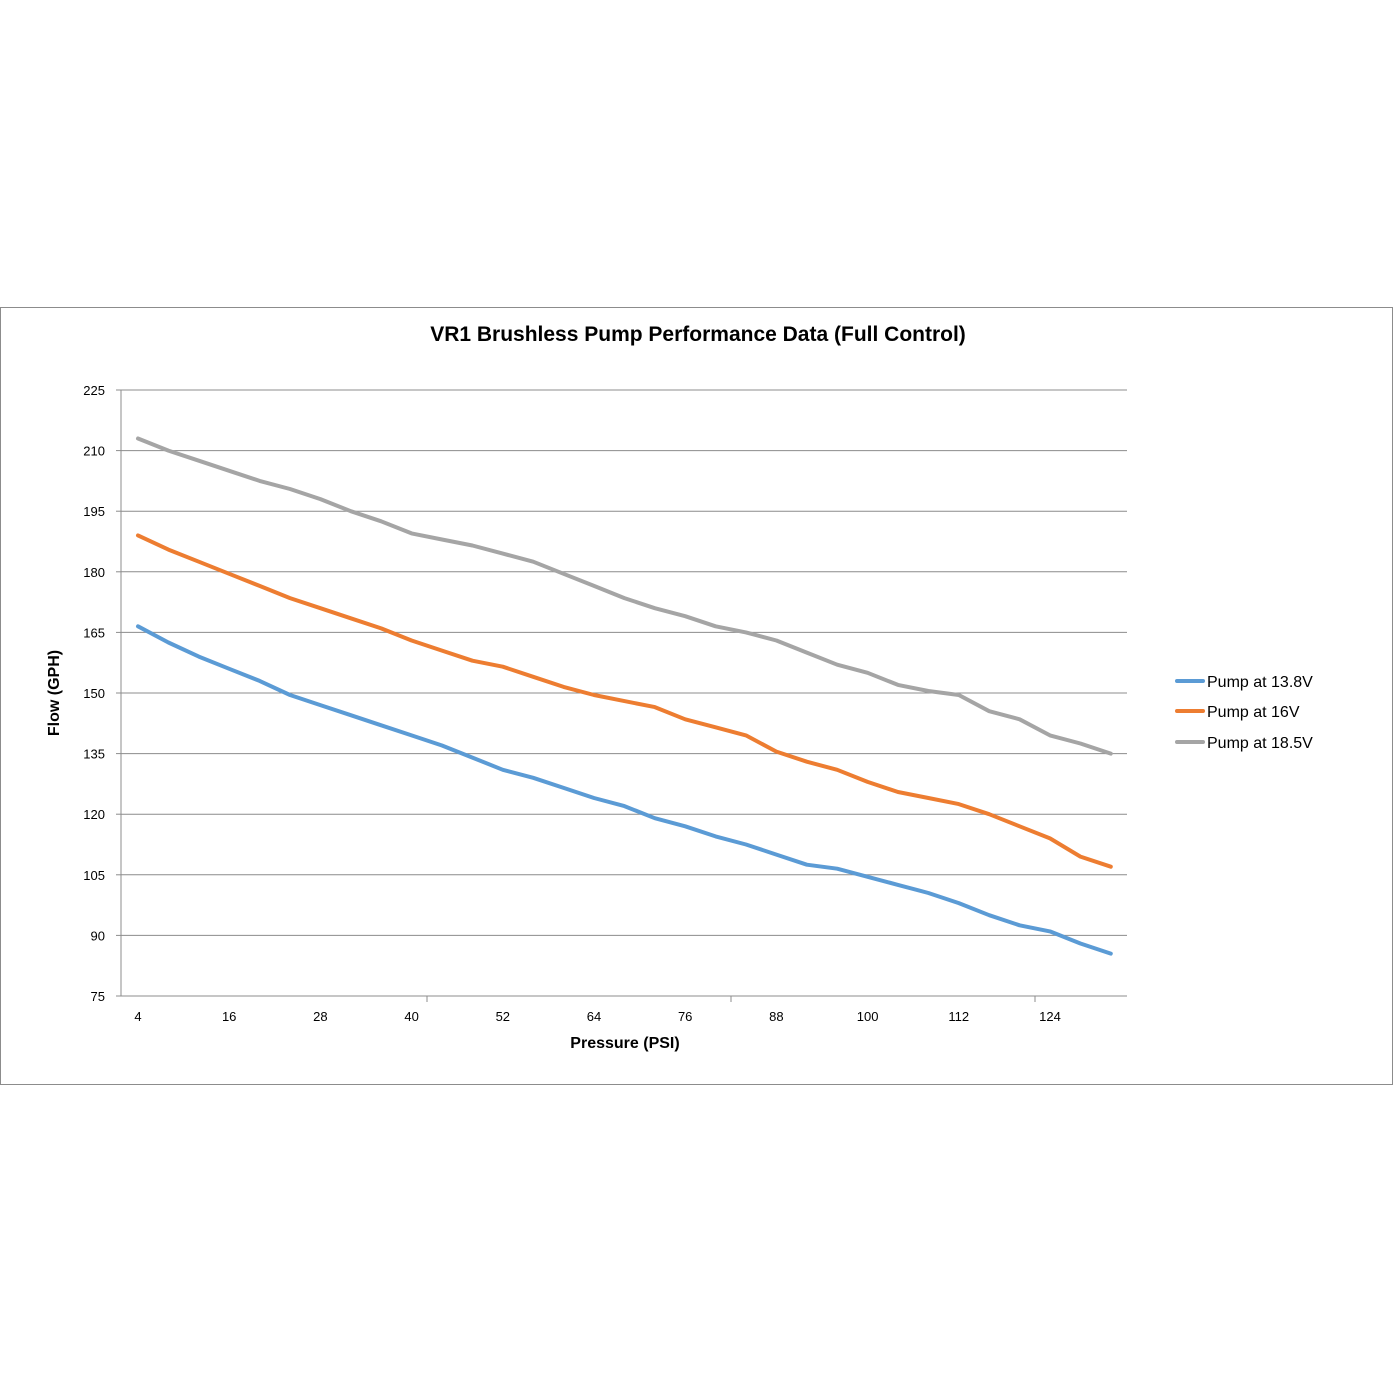 The height and width of the screenshot is (1395, 1395). I want to click on legend-label-3: Pump at 18.5V, so click(1260, 743).